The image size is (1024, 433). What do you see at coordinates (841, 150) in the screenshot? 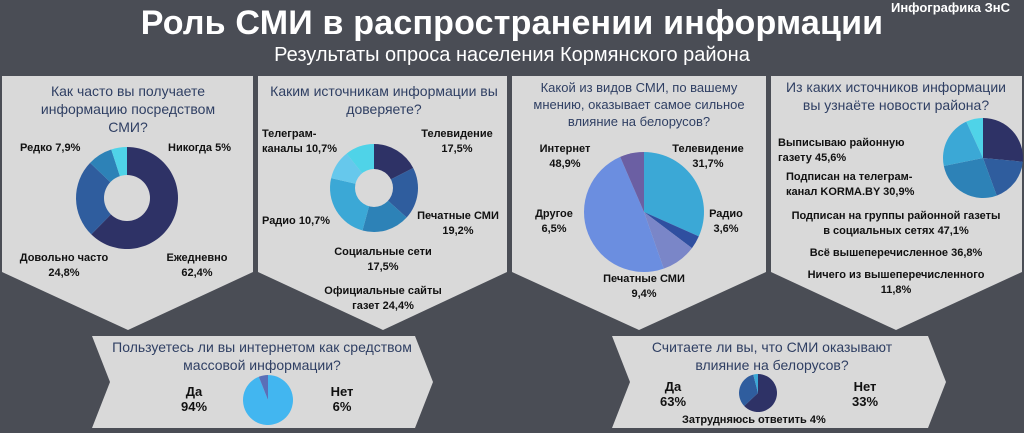
I see `p4-label-newspaper: Выписываю районную газету 45,6%` at bounding box center [841, 150].